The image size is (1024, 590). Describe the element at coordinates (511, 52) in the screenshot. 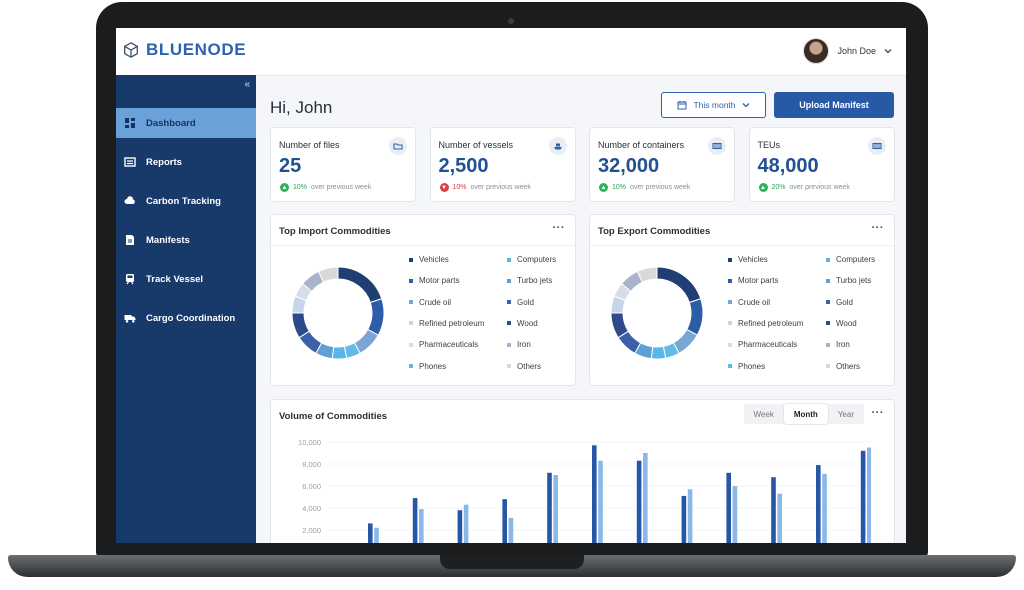

I see `top-bar: BLUENODE John Doe` at that location.